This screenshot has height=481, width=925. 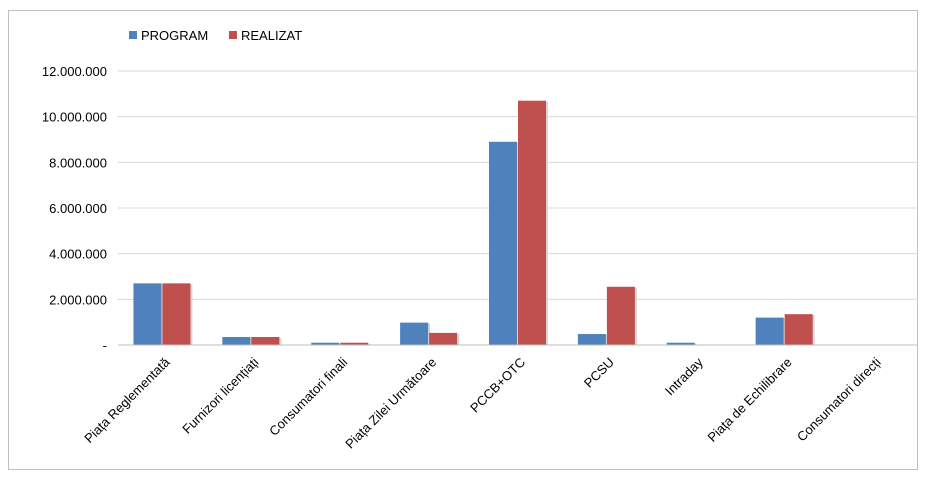 I want to click on category-label: Intraday, so click(x=684, y=376).